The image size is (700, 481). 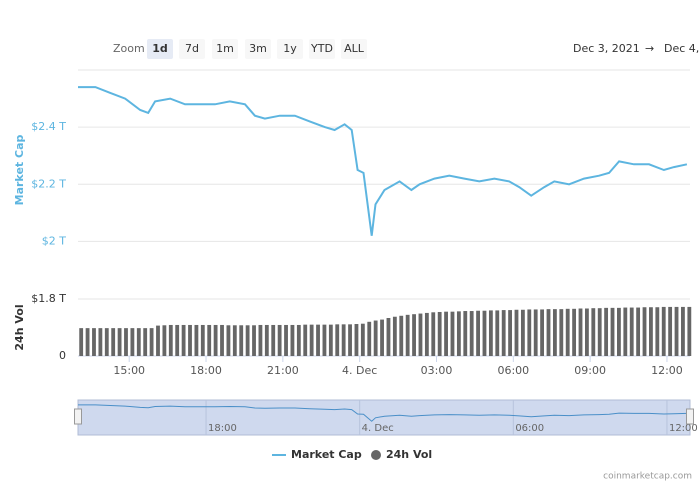 I want to click on x-tick-label: 18:00, so click(x=206, y=370).